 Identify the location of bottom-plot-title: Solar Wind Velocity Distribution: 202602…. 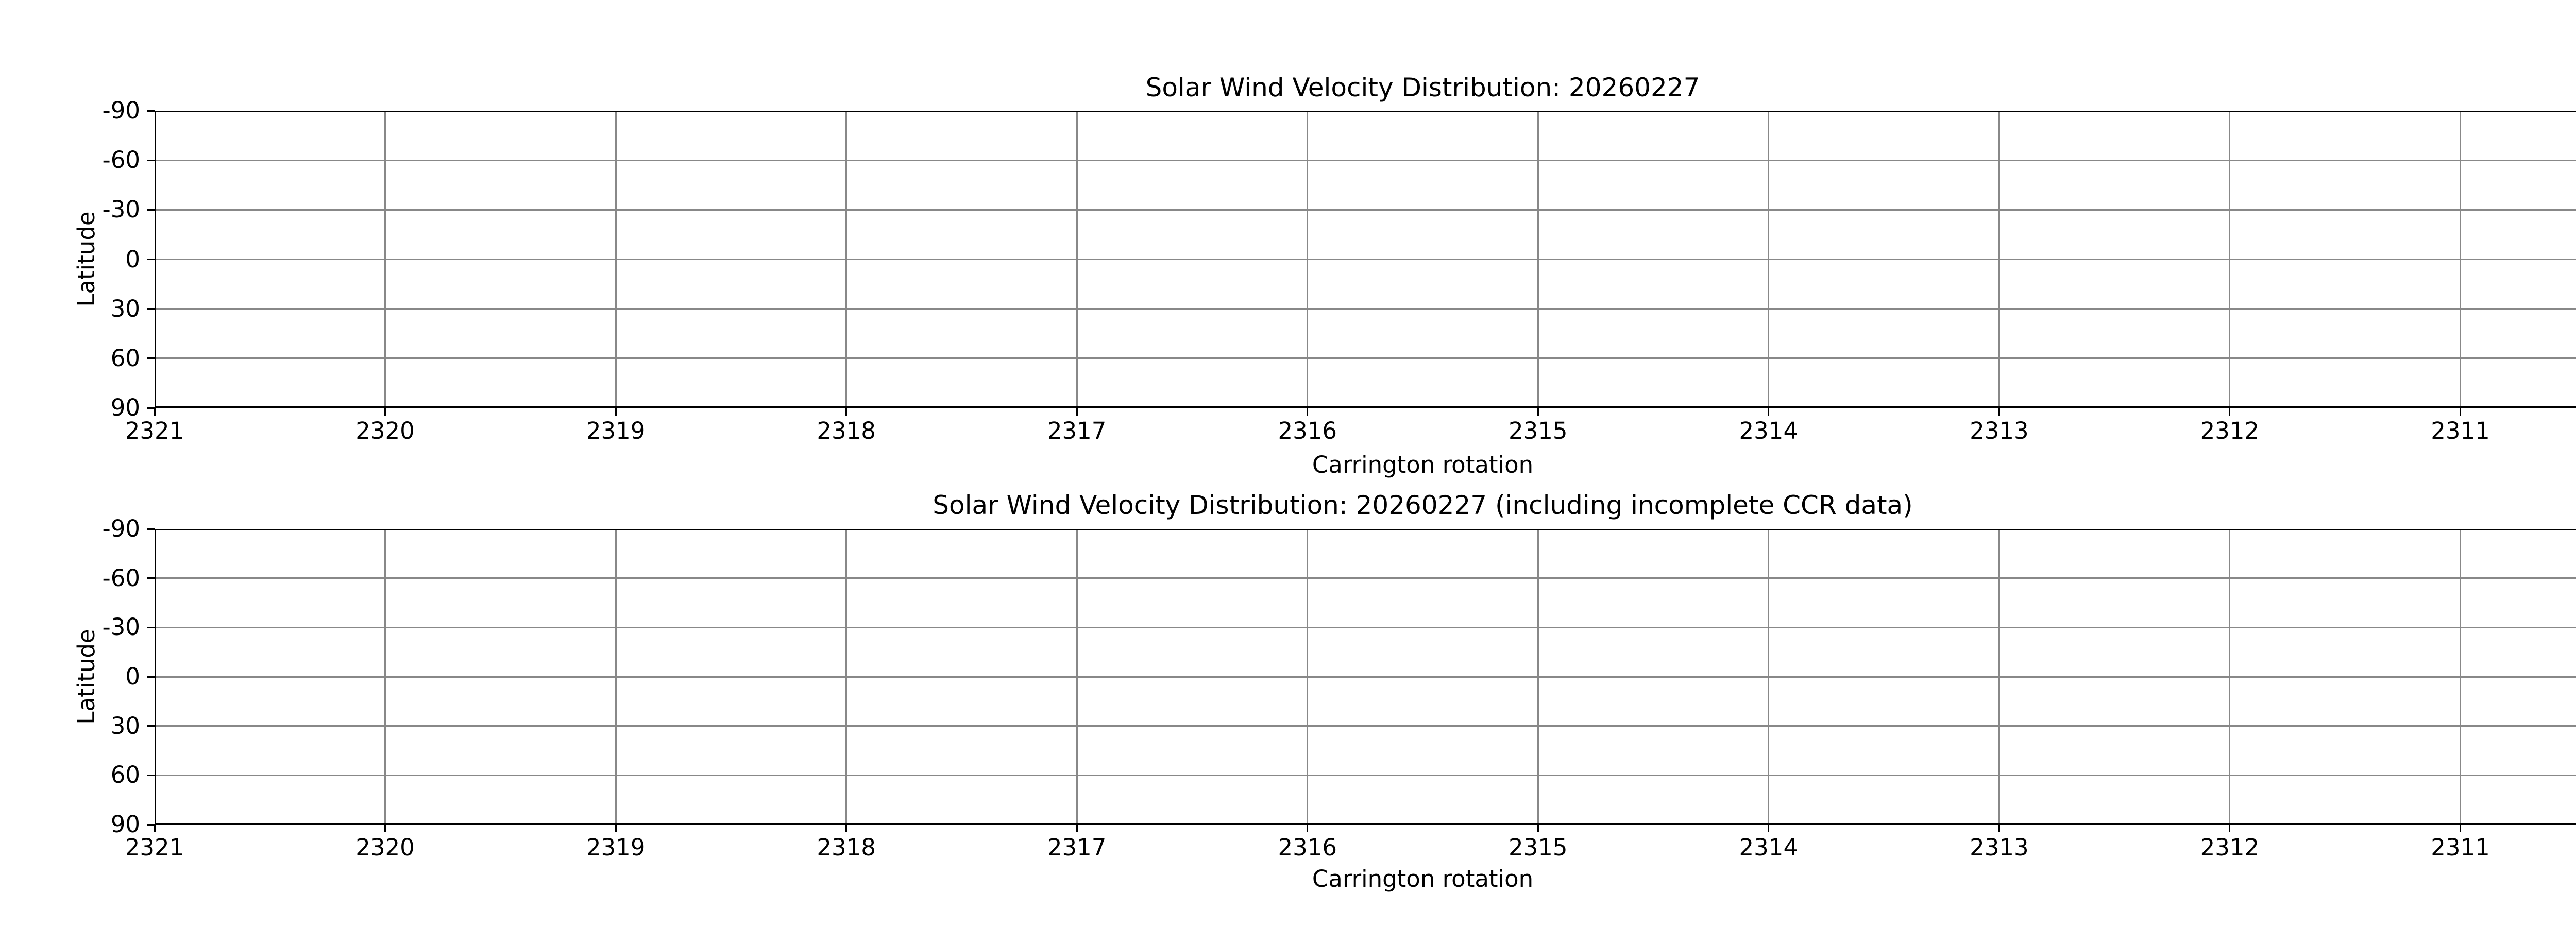
(1423, 505).